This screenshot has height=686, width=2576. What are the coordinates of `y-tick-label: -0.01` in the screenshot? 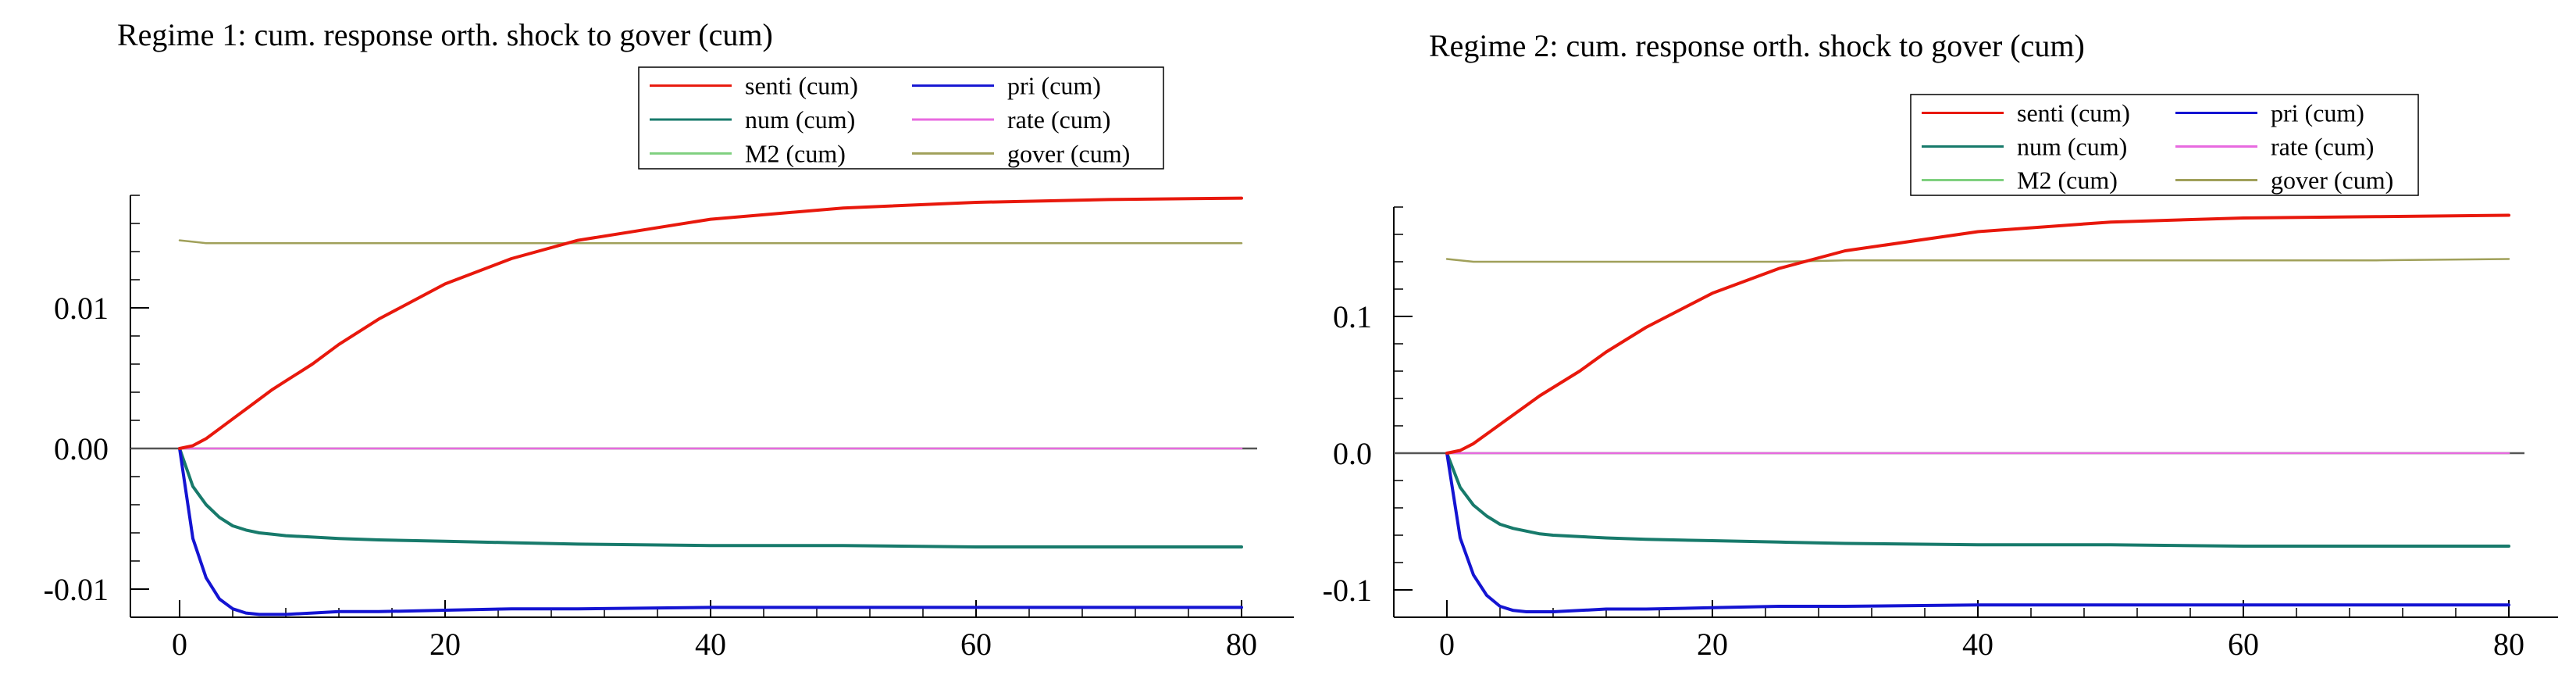 It's located at (76, 589).